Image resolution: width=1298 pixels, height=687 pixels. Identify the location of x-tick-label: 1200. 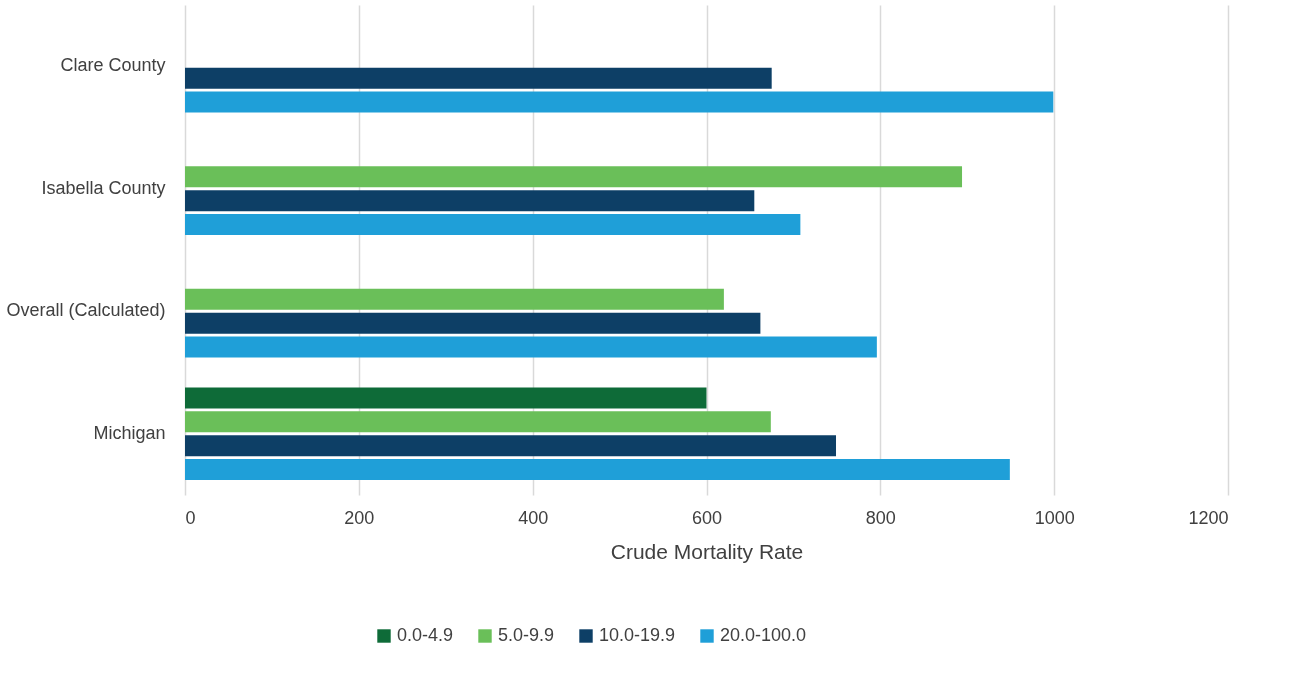
(1208, 517).